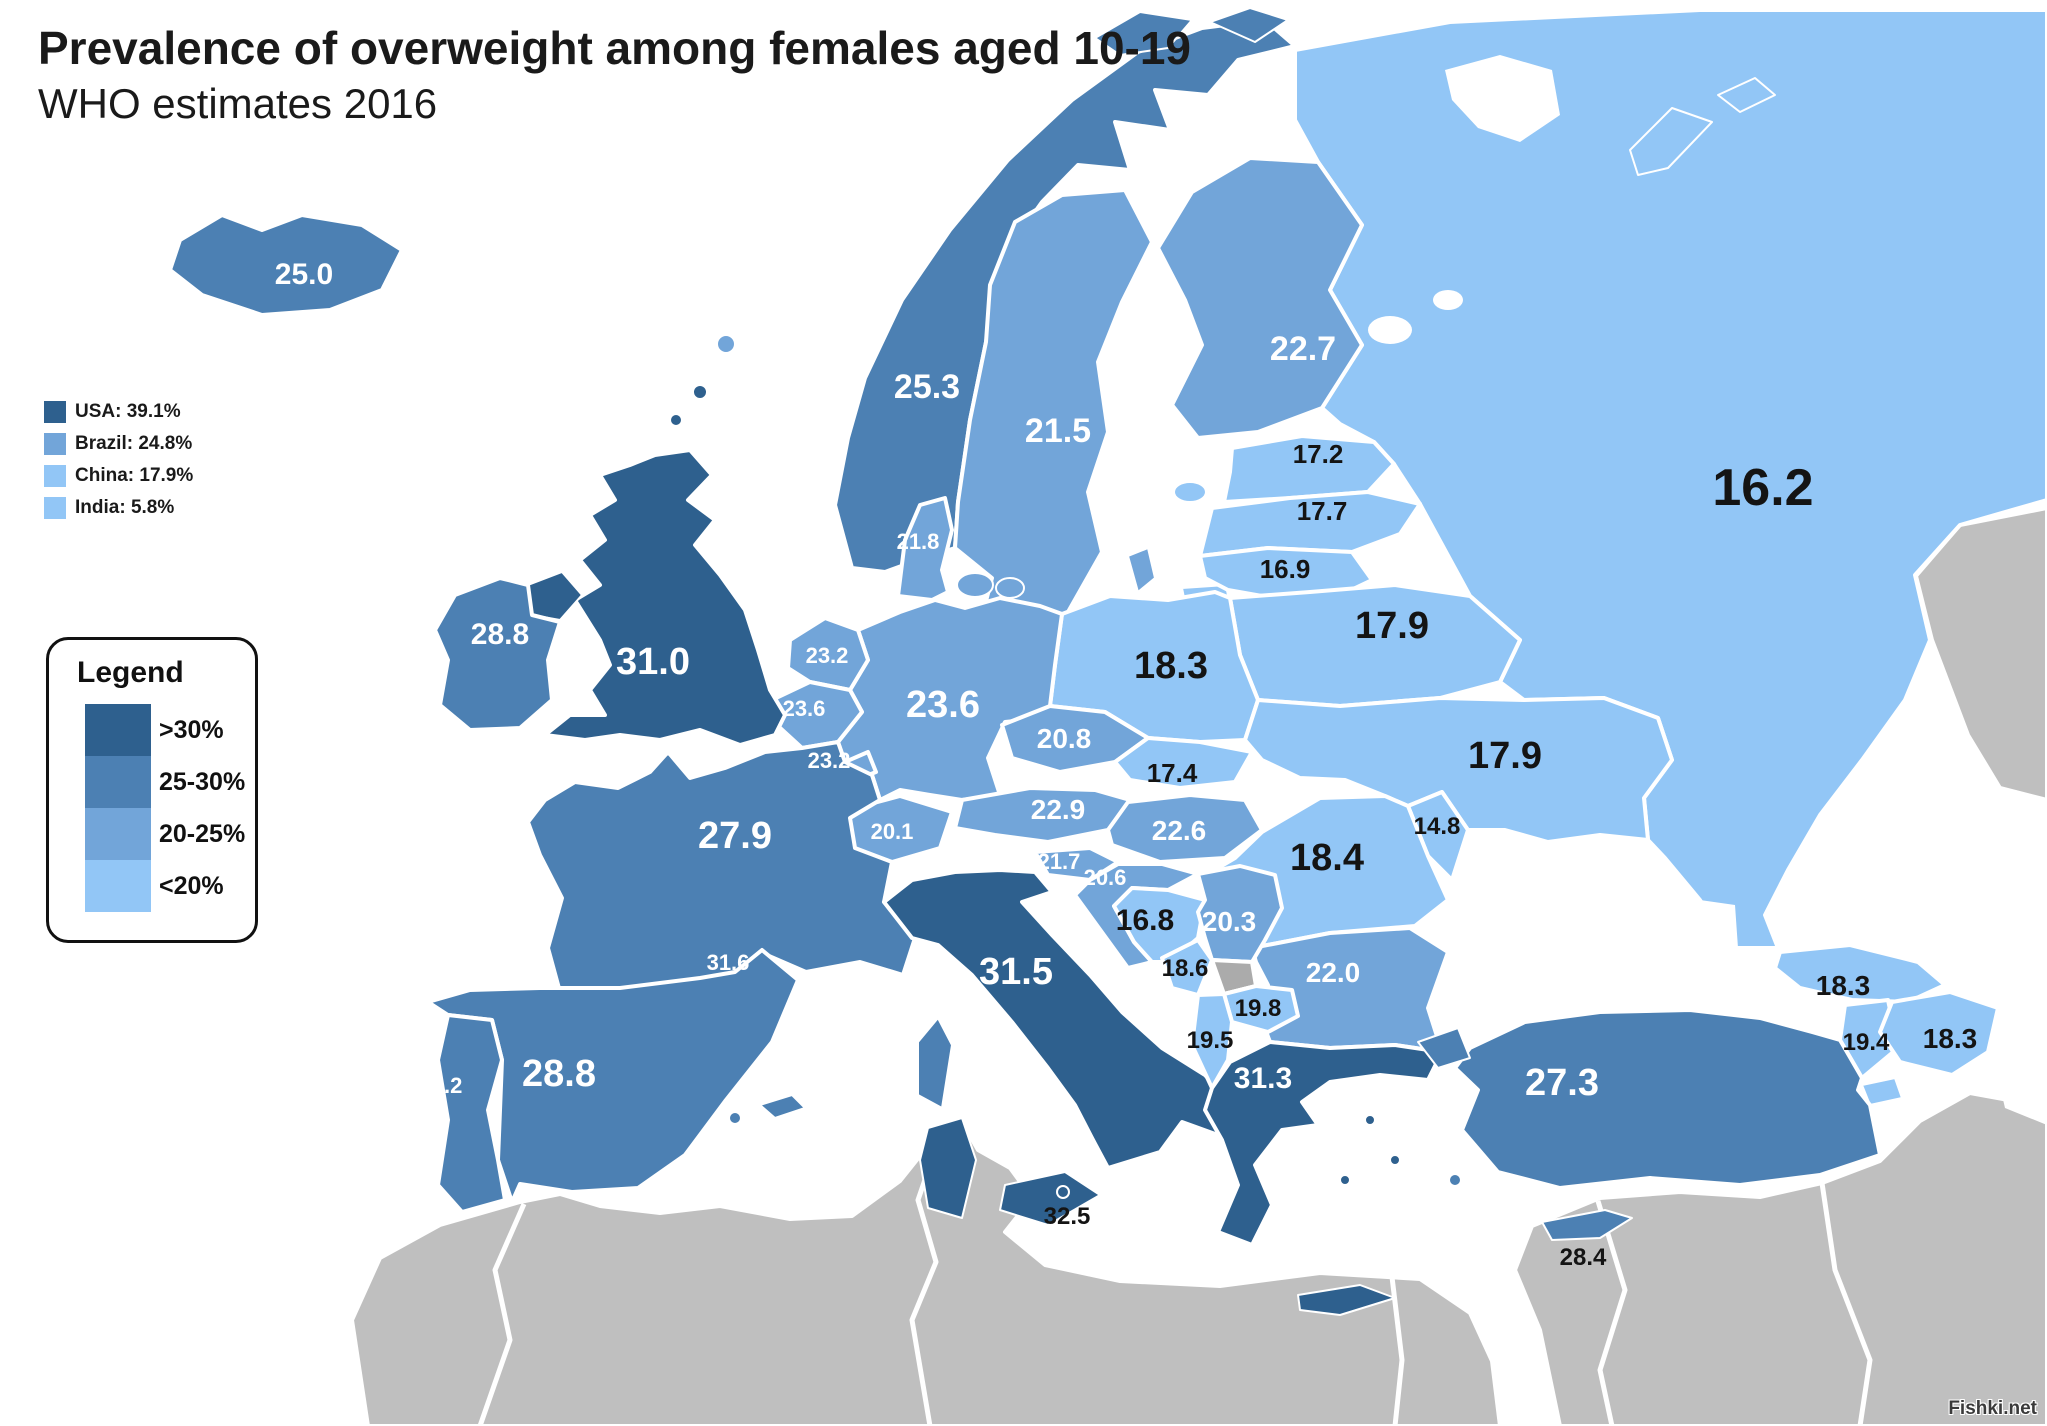 The width and height of the screenshot is (2047, 1426). I want to click on reference-item-usa: USA: 39.1%, so click(118, 412).